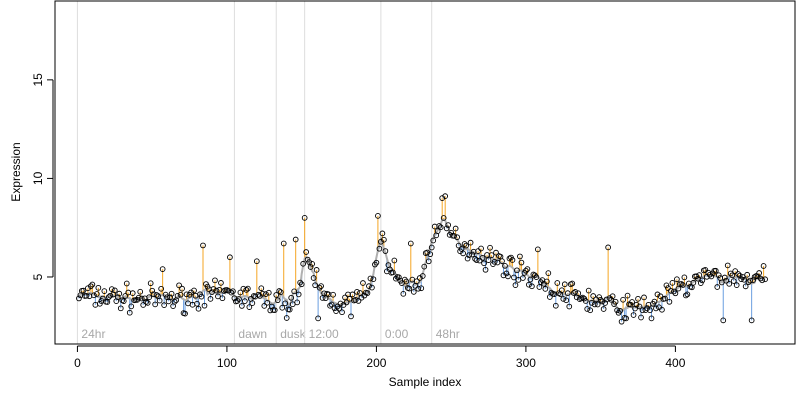  What do you see at coordinates (38, 276) in the screenshot?
I see `y-tick-label: 5` at bounding box center [38, 276].